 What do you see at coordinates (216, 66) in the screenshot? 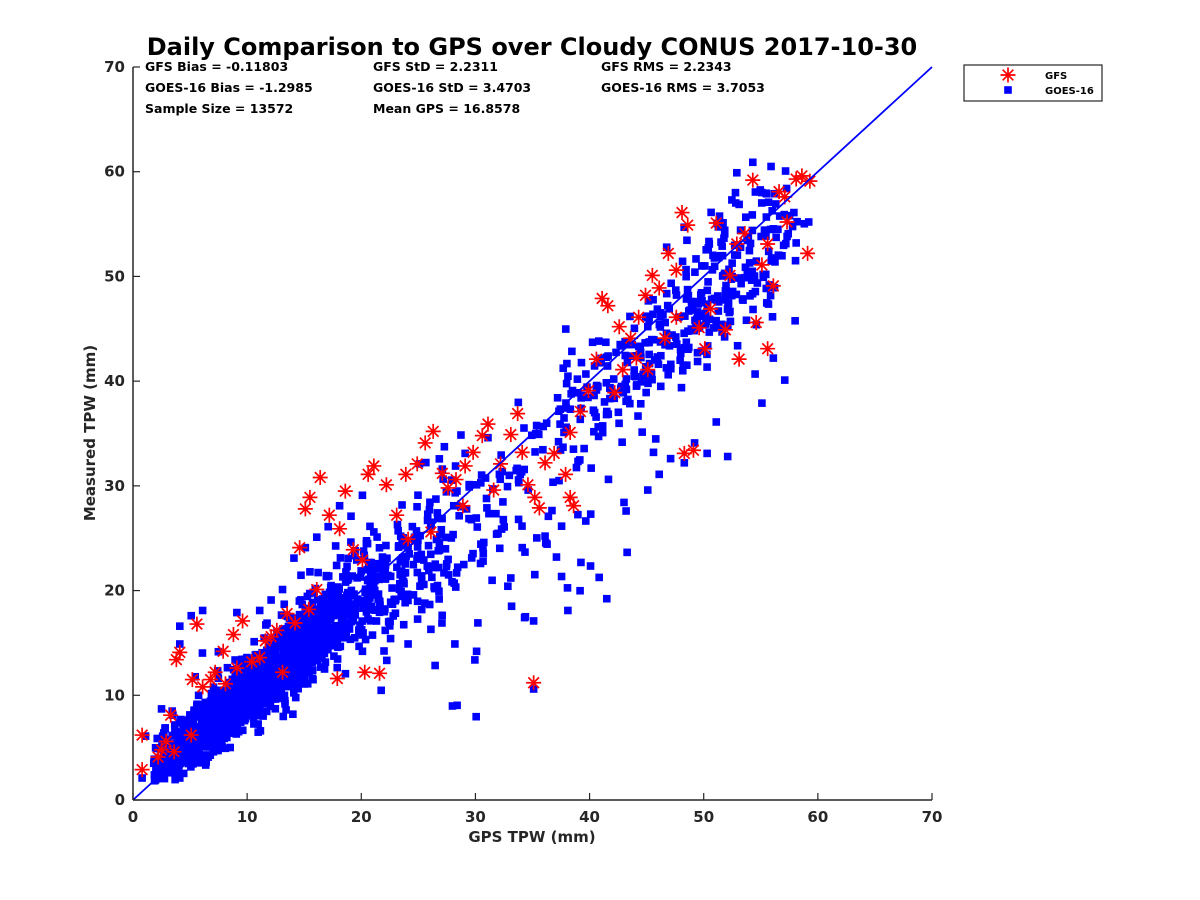
I see `gfs-bias-text: GFS Bias = -0.11803` at bounding box center [216, 66].